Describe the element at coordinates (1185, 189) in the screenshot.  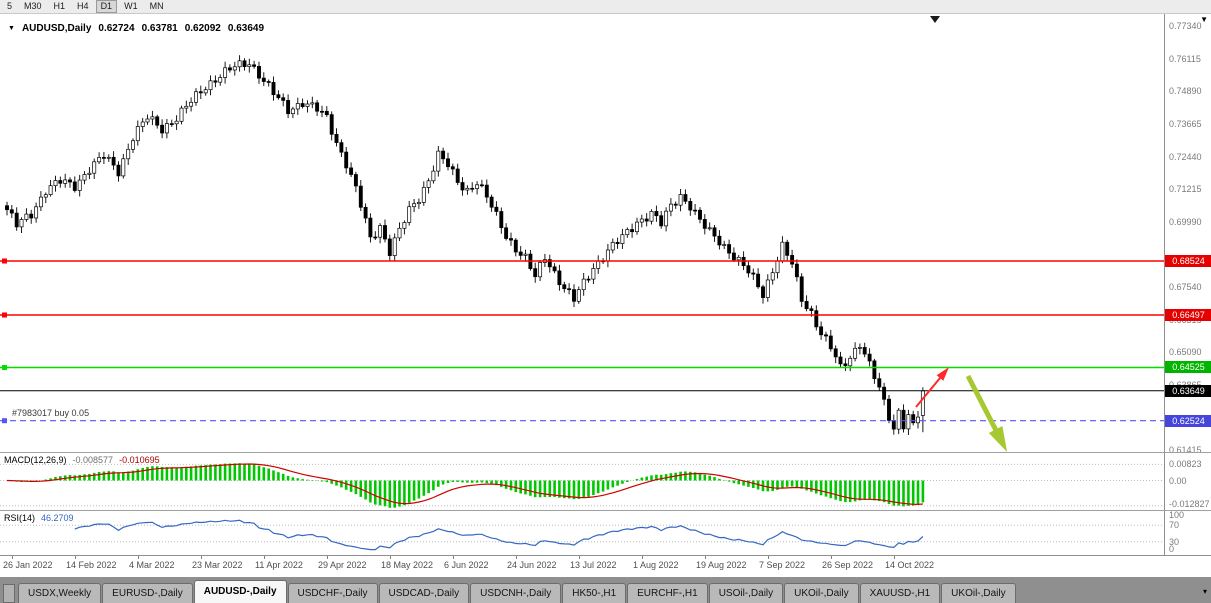
I see `price-tick: 0.71215` at that location.